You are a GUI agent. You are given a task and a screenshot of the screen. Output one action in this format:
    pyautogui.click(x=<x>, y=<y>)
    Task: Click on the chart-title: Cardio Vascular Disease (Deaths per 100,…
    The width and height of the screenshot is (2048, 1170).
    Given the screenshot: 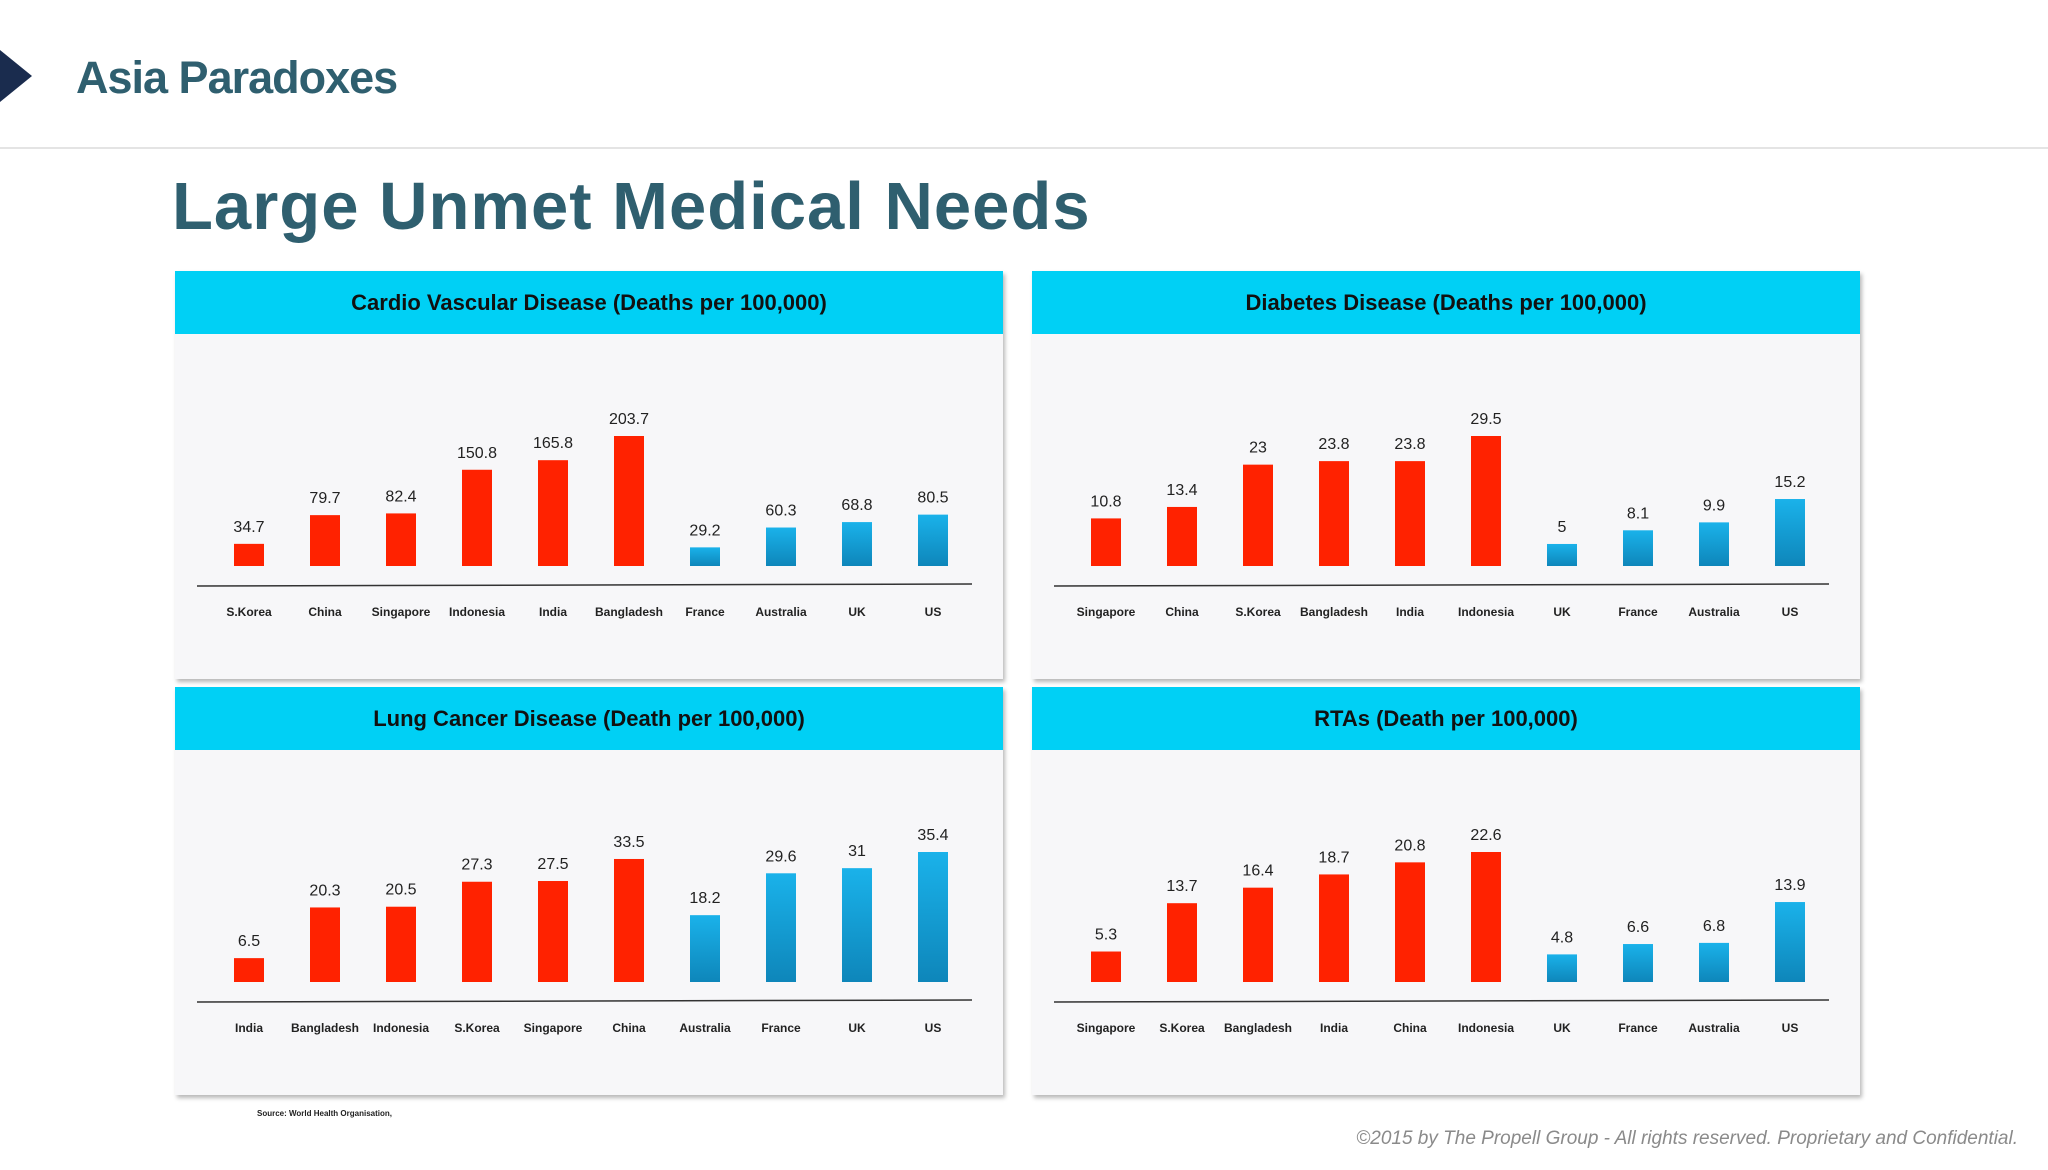 What is the action you would take?
    pyautogui.click(x=589, y=302)
    